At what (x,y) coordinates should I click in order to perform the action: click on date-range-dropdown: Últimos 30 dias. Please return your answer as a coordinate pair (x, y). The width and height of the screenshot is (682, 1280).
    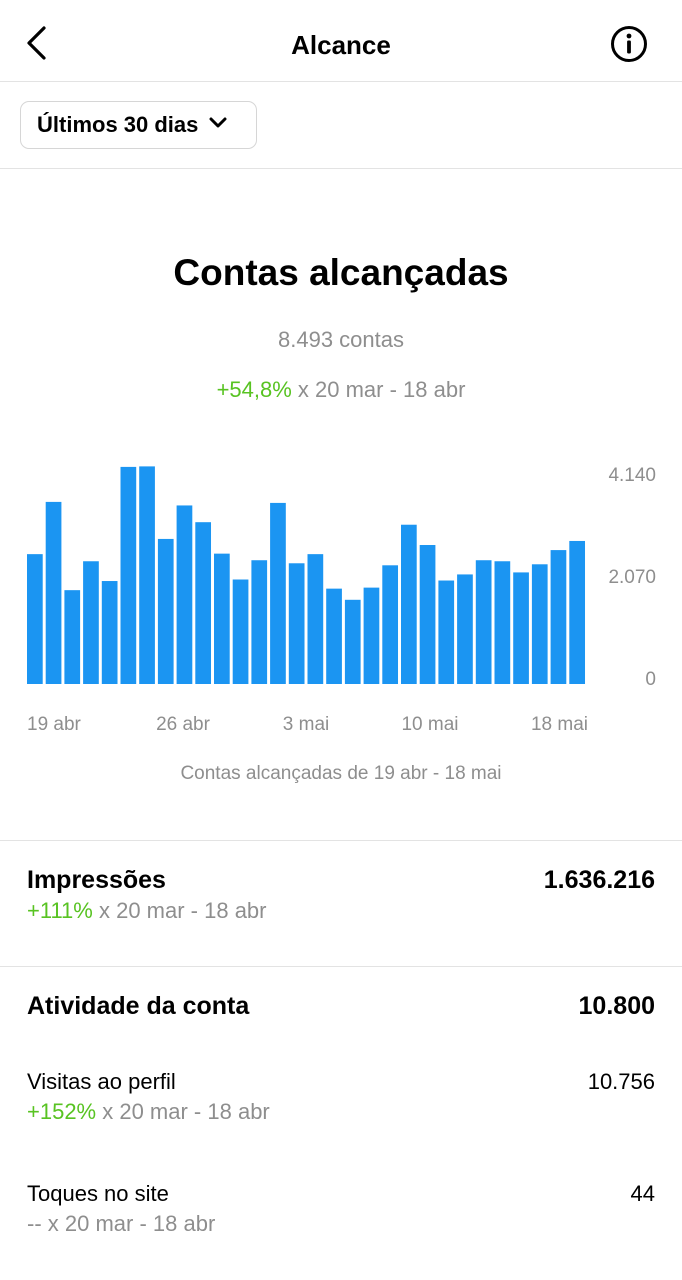
    Looking at the image, I should click on (138, 125).